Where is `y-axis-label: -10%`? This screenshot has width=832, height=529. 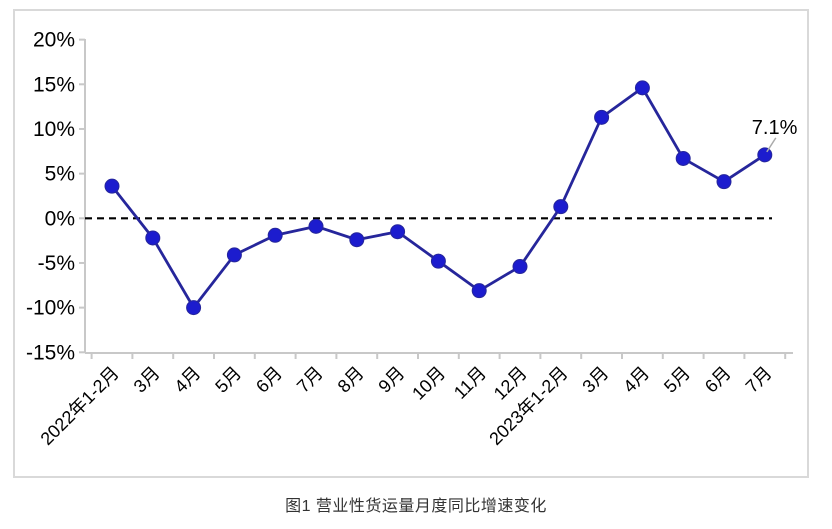 y-axis-label: -10% is located at coordinates (50, 308).